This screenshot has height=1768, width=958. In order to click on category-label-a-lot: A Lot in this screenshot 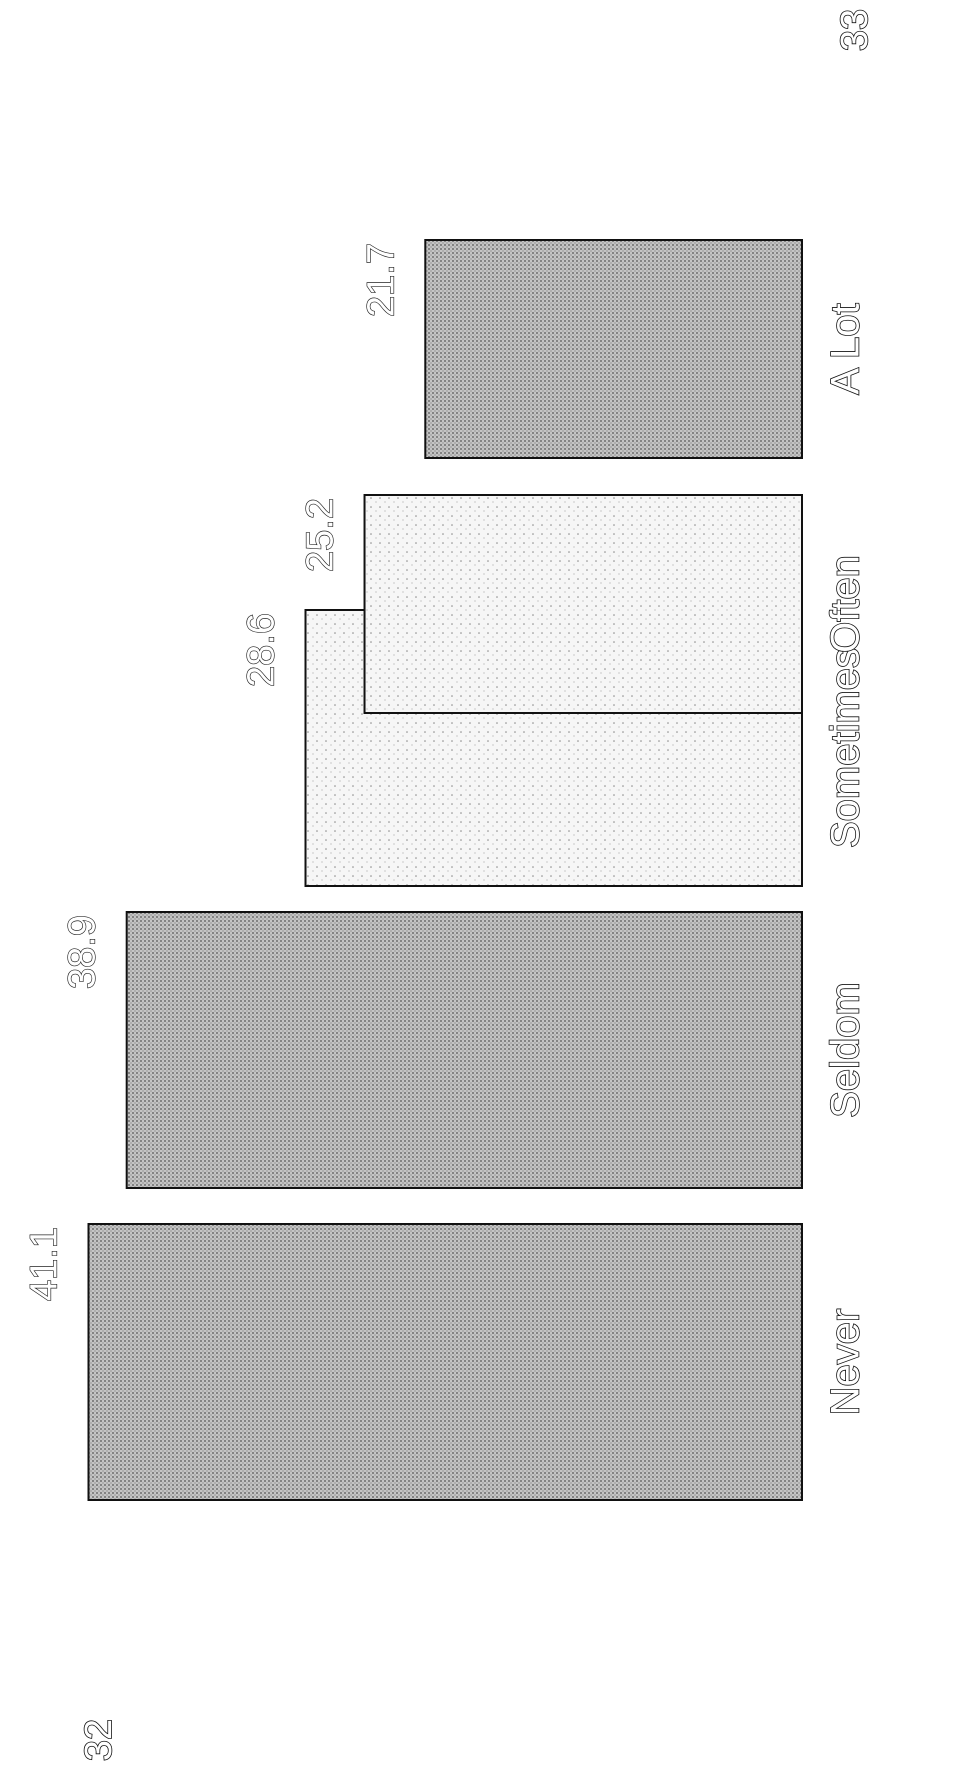, I will do `click(846, 348)`.